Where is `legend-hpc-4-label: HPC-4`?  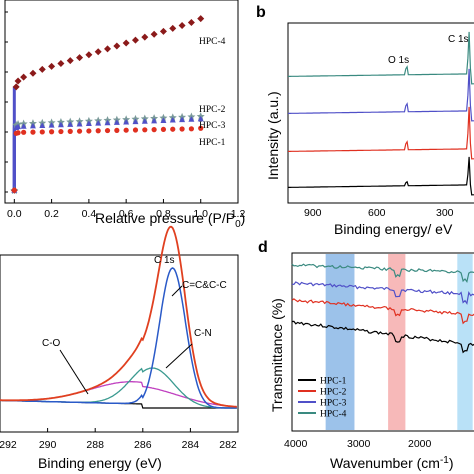 legend-hpc-4-label: HPC-4 is located at coordinates (212, 42).